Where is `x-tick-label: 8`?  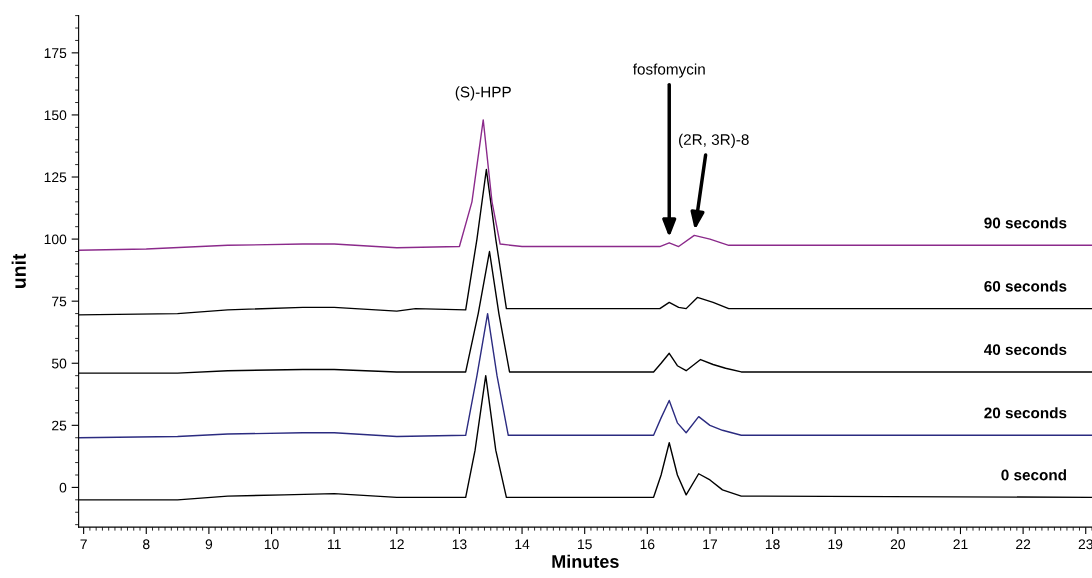 x-tick-label: 8 is located at coordinates (146, 544).